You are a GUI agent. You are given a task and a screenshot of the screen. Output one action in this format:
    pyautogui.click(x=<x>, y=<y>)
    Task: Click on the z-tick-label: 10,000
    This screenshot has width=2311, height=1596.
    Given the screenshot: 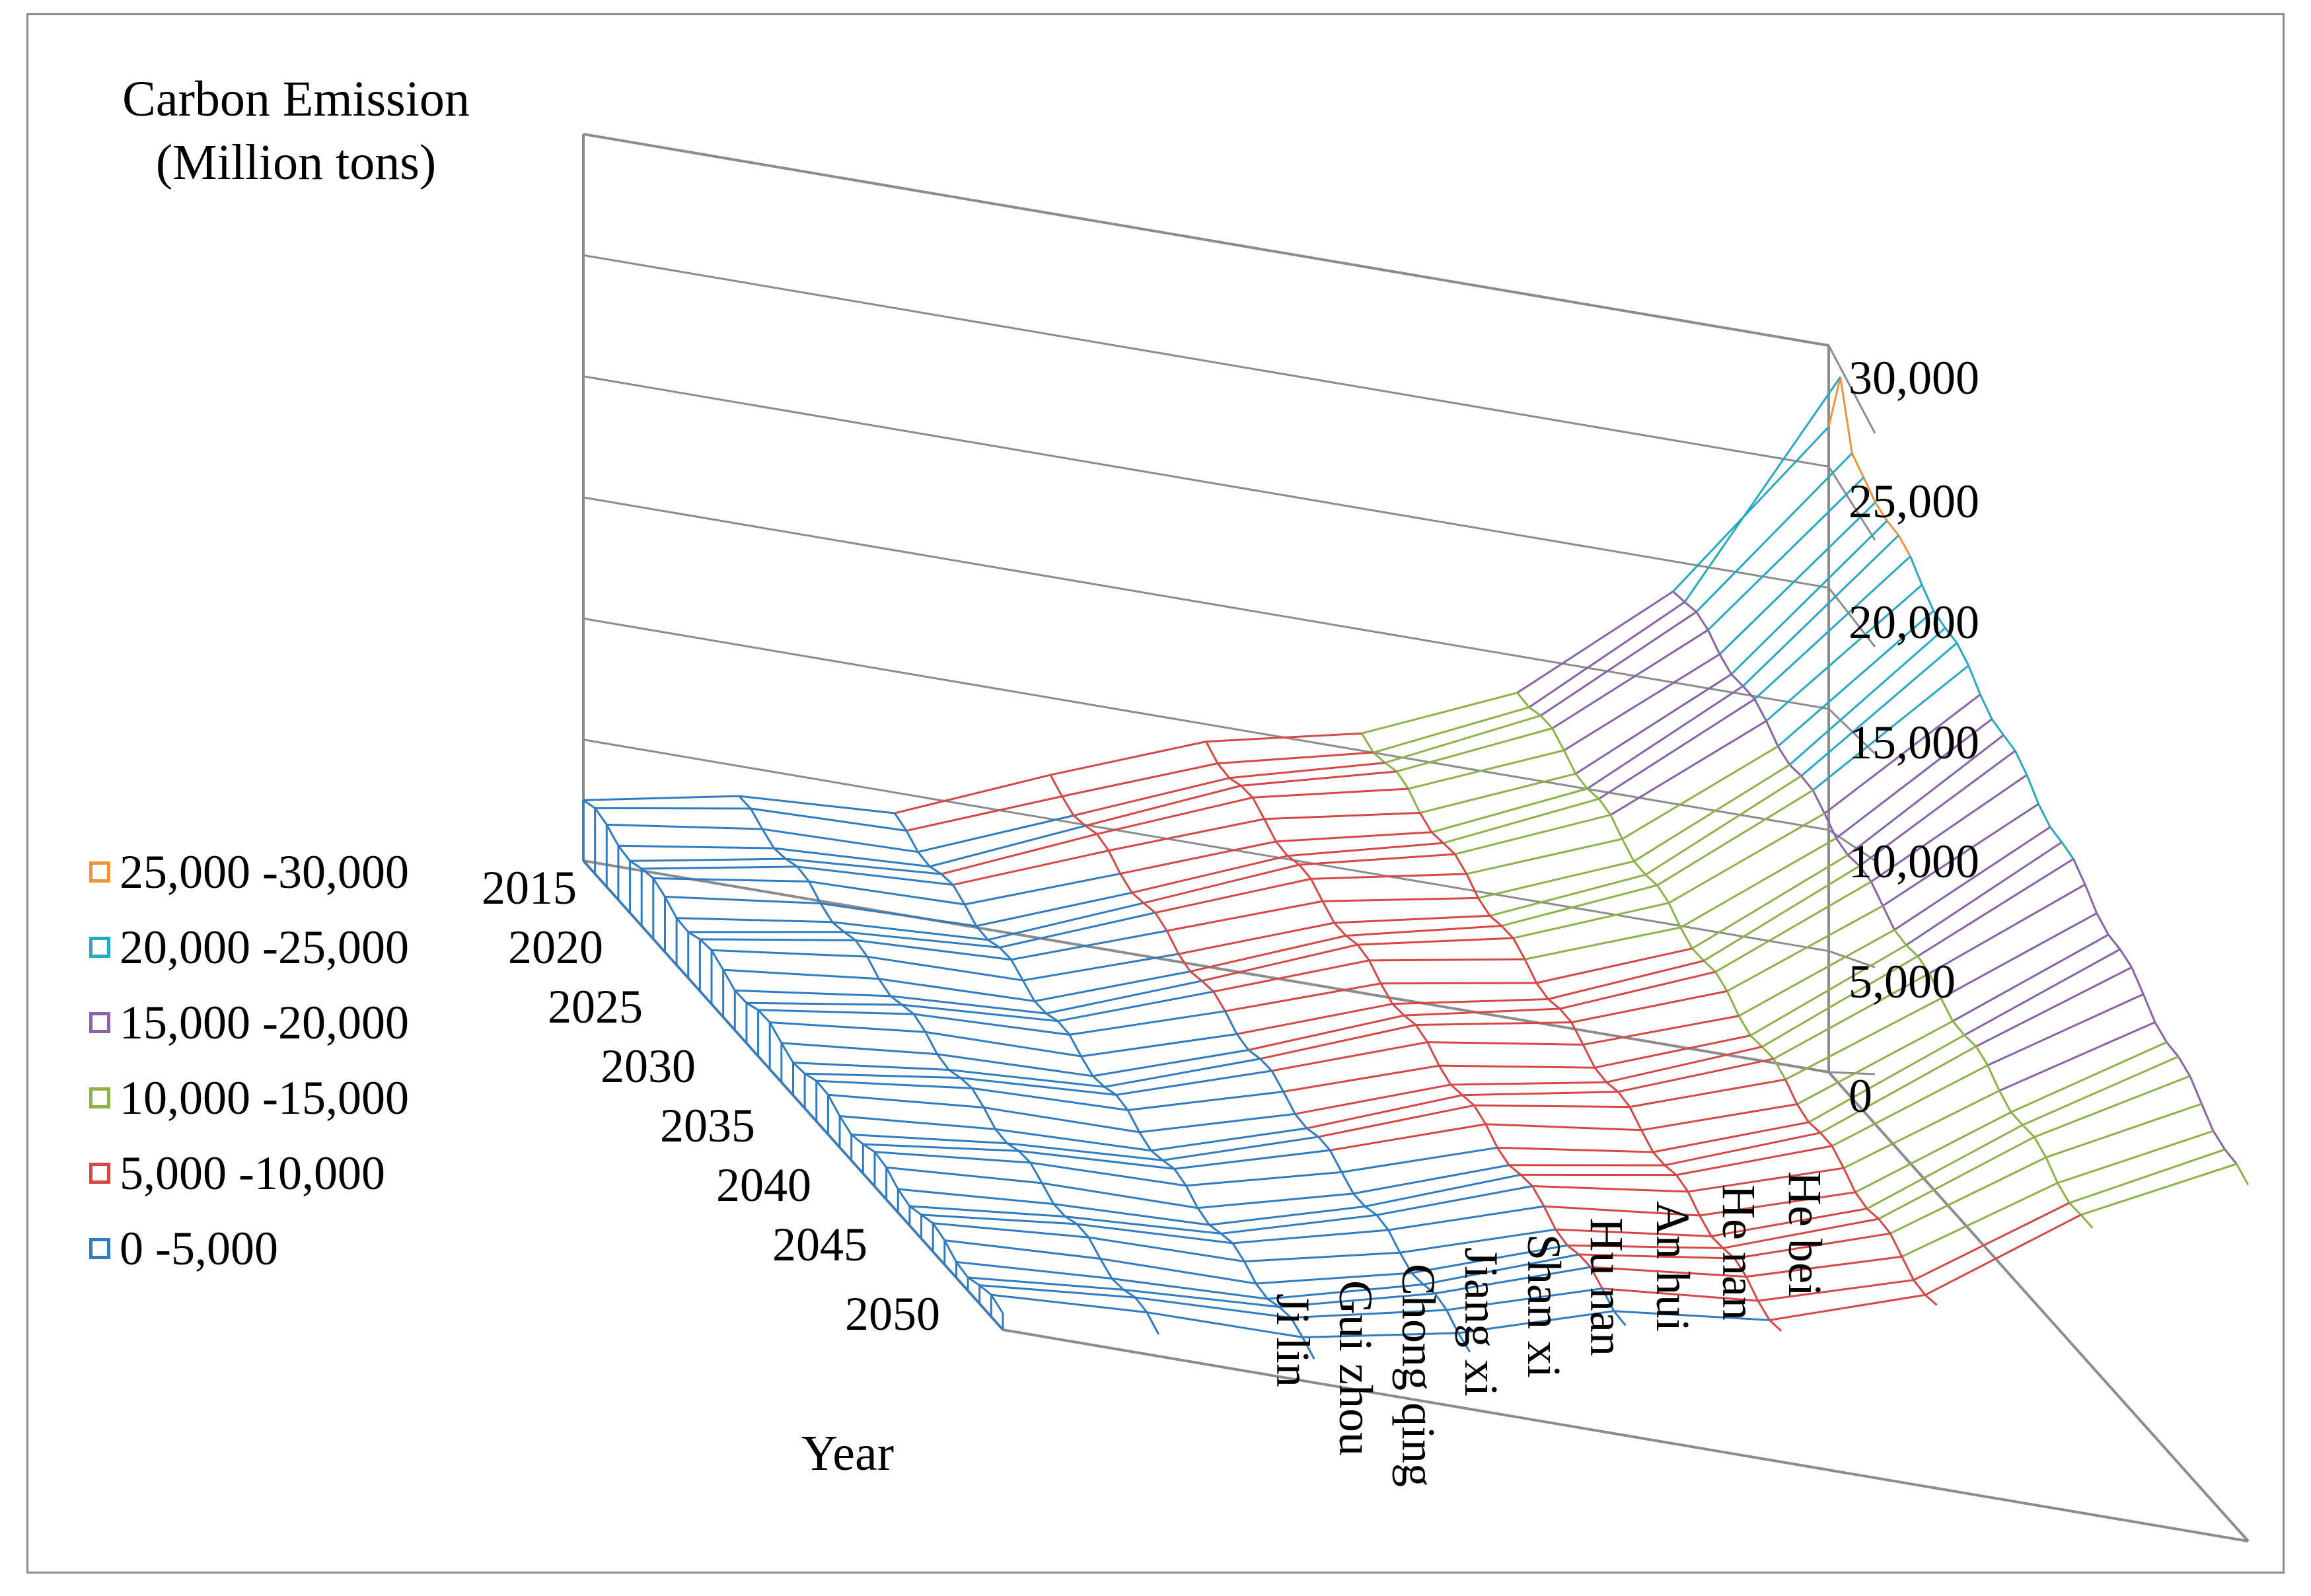 What is the action you would take?
    pyautogui.click(x=1914, y=861)
    